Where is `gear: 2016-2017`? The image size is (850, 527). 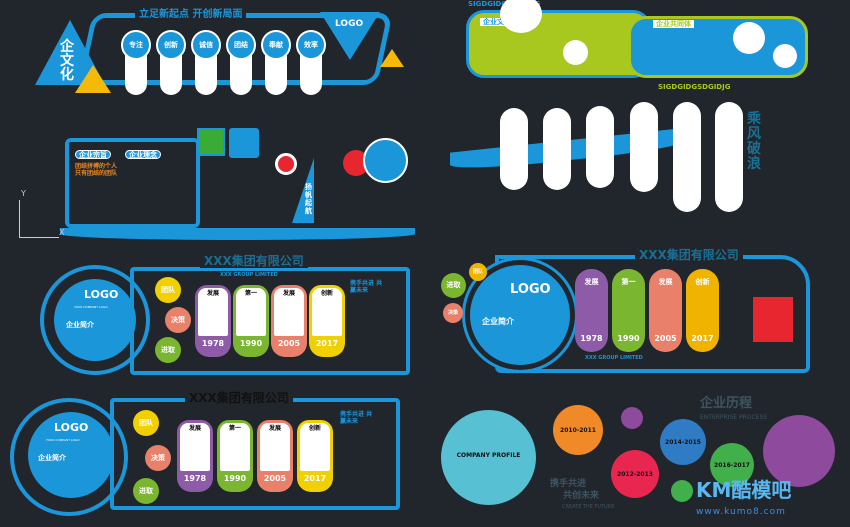
gear: 2016-2017 is located at coordinates (732, 465).